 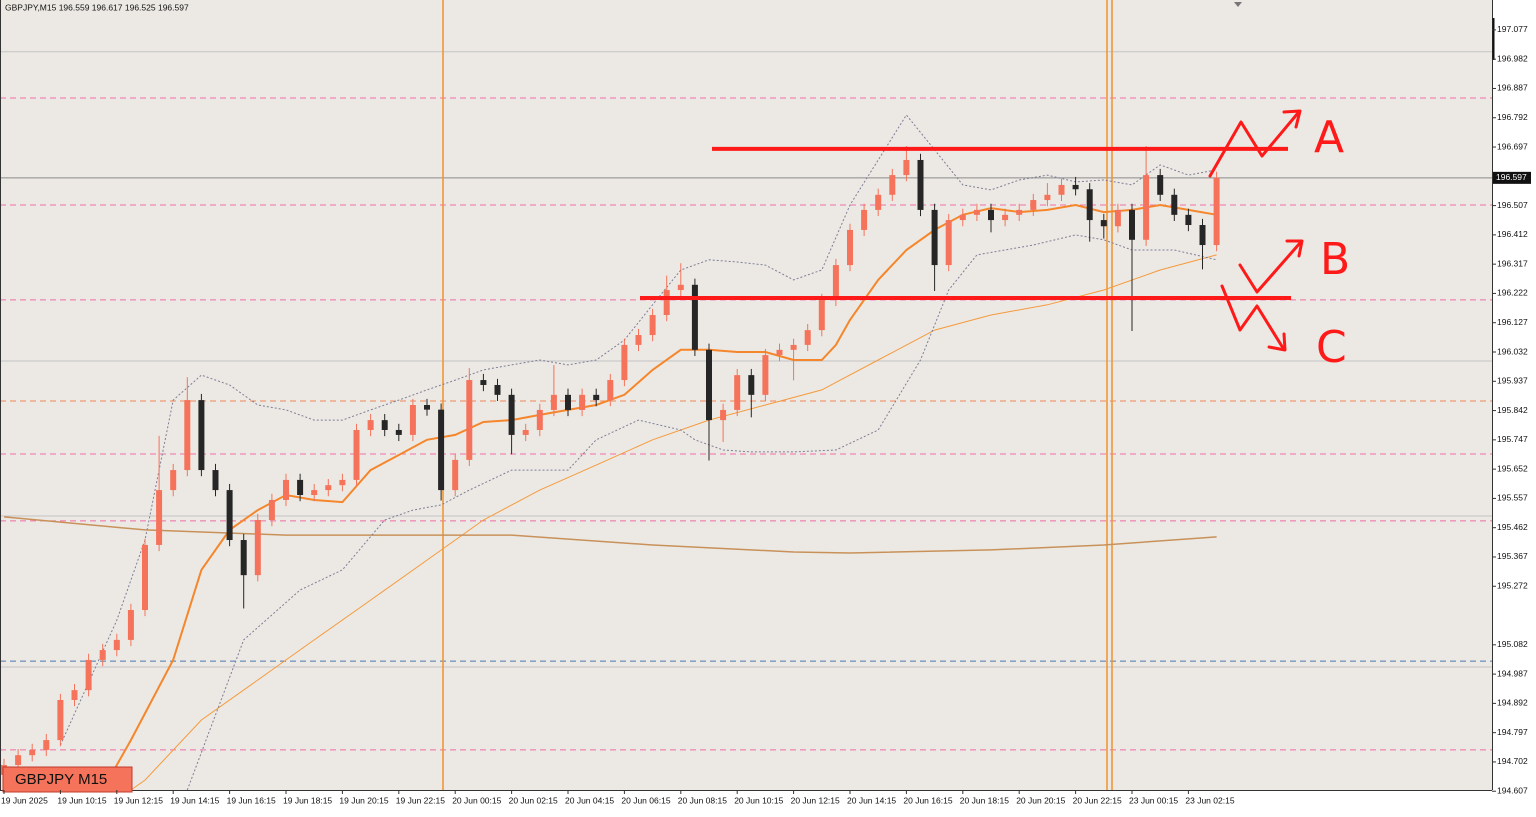 I want to click on x-tick-label: 20 Jun 08:15, so click(x=702, y=800).